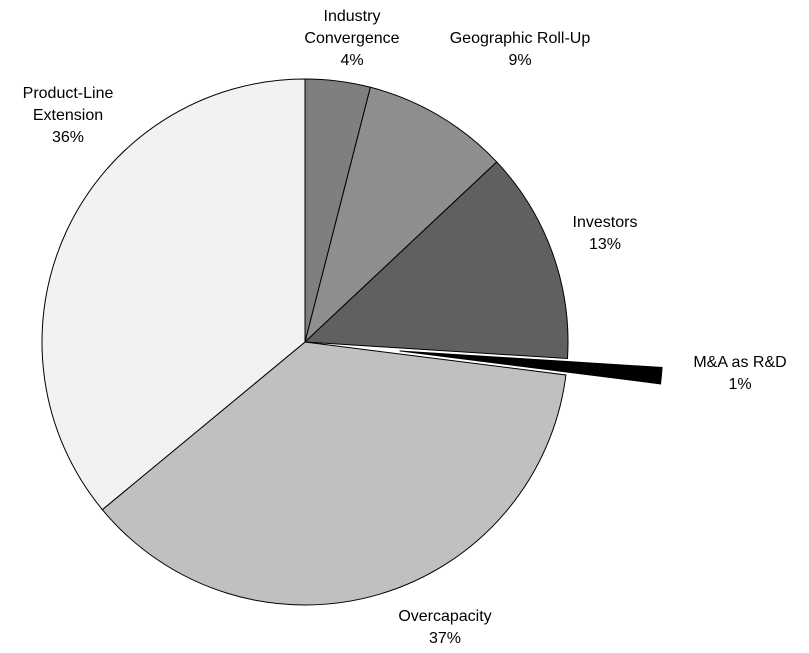 The image size is (809, 653). I want to click on value-label: 4%, so click(352, 60).